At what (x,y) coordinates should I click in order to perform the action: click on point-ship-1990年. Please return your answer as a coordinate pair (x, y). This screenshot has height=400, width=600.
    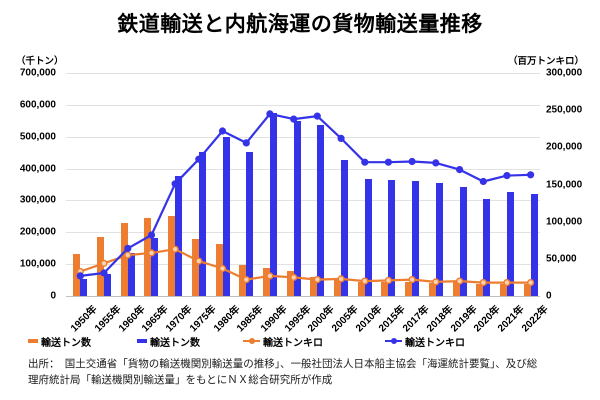
    Looking at the image, I should click on (270, 114).